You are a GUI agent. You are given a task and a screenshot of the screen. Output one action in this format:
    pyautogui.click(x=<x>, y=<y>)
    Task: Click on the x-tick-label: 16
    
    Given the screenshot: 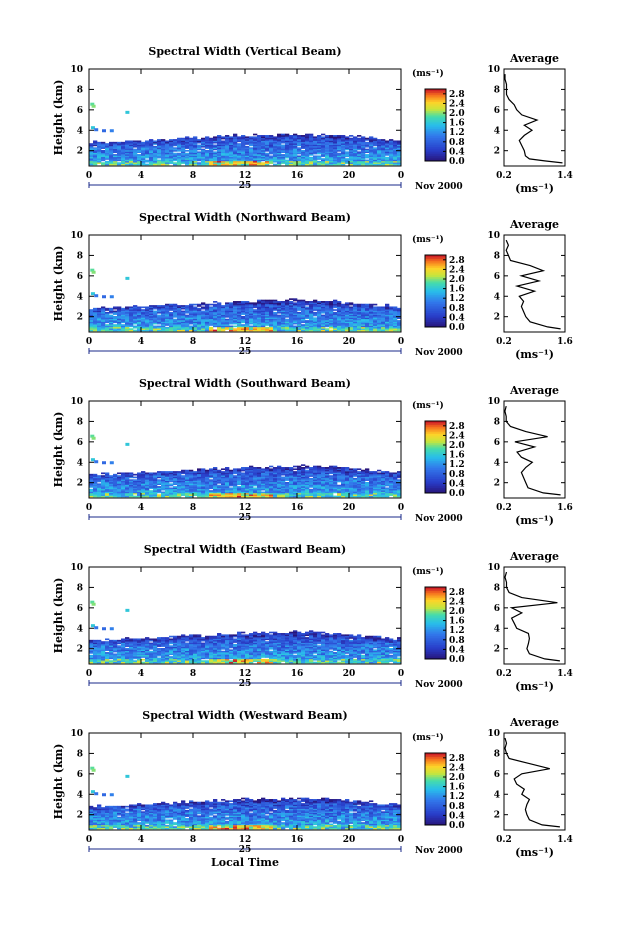 What is the action you would take?
    pyautogui.click(x=297, y=508)
    